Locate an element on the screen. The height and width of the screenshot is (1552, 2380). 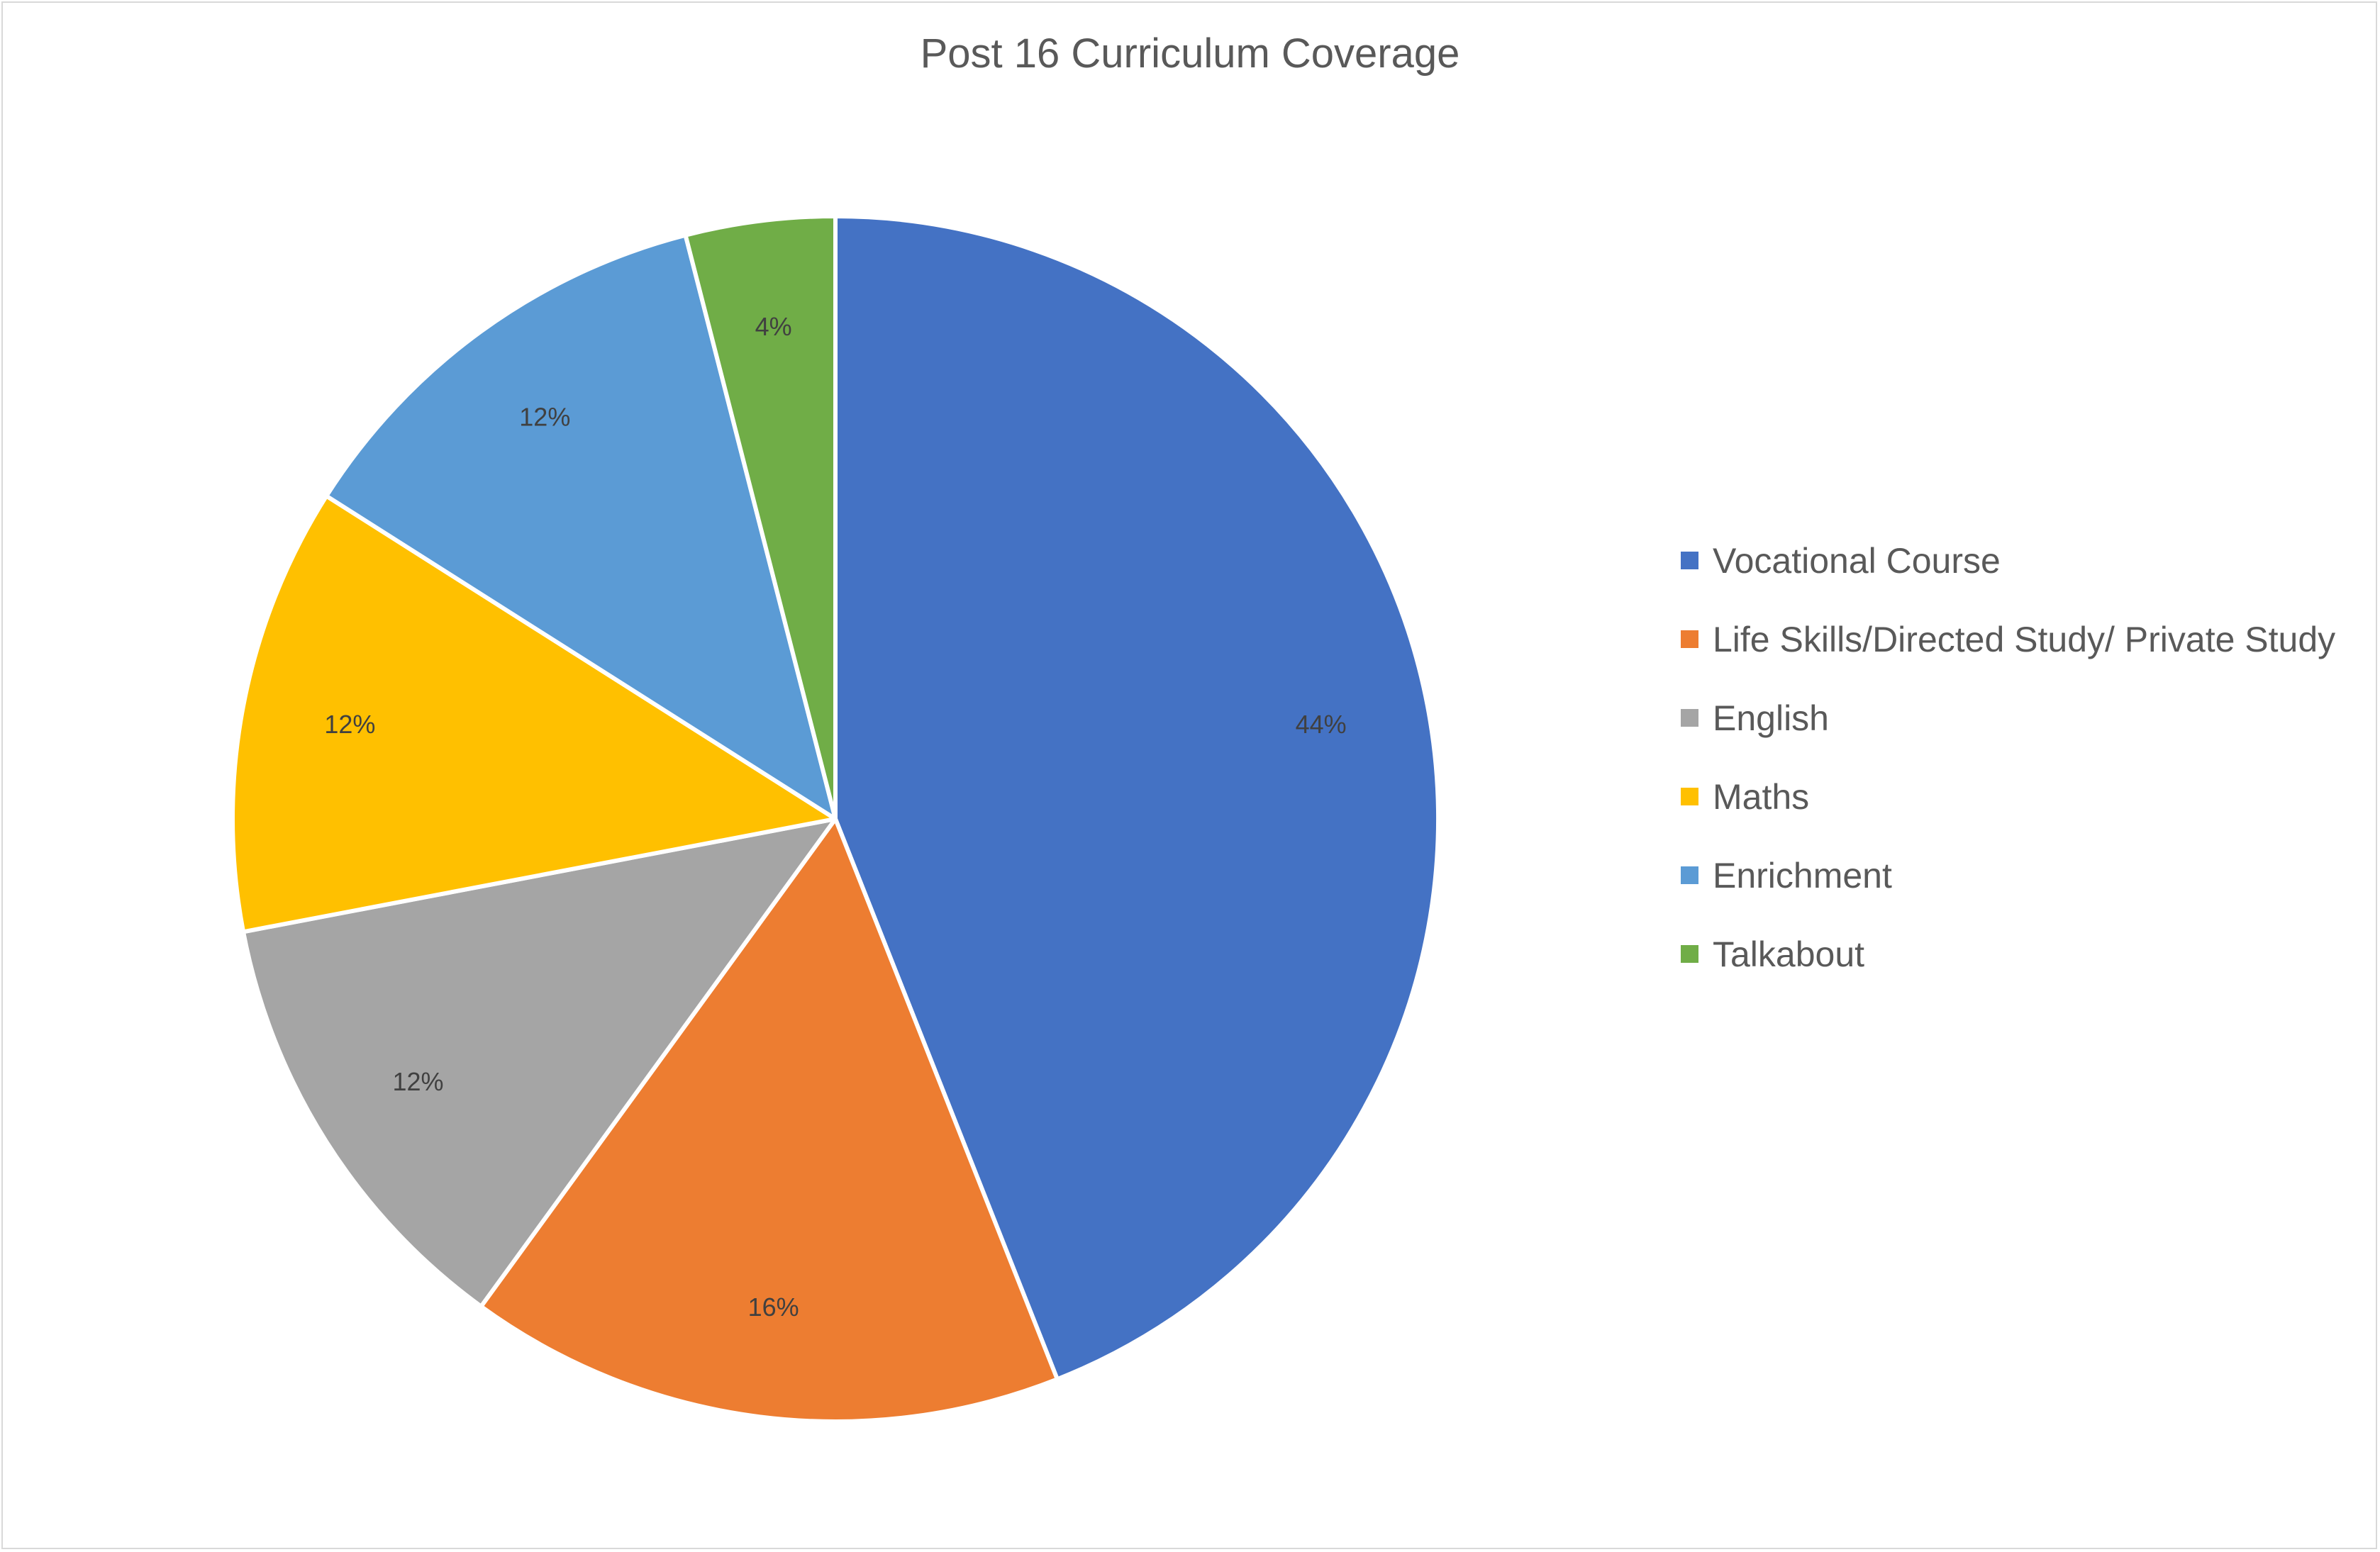
data-label-3: 12% is located at coordinates (418, 1082).